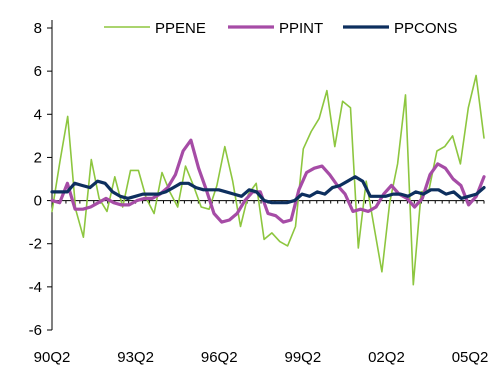  What do you see at coordinates (386, 357) in the screenshot?
I see `x-tick-label: 02Q2` at bounding box center [386, 357].